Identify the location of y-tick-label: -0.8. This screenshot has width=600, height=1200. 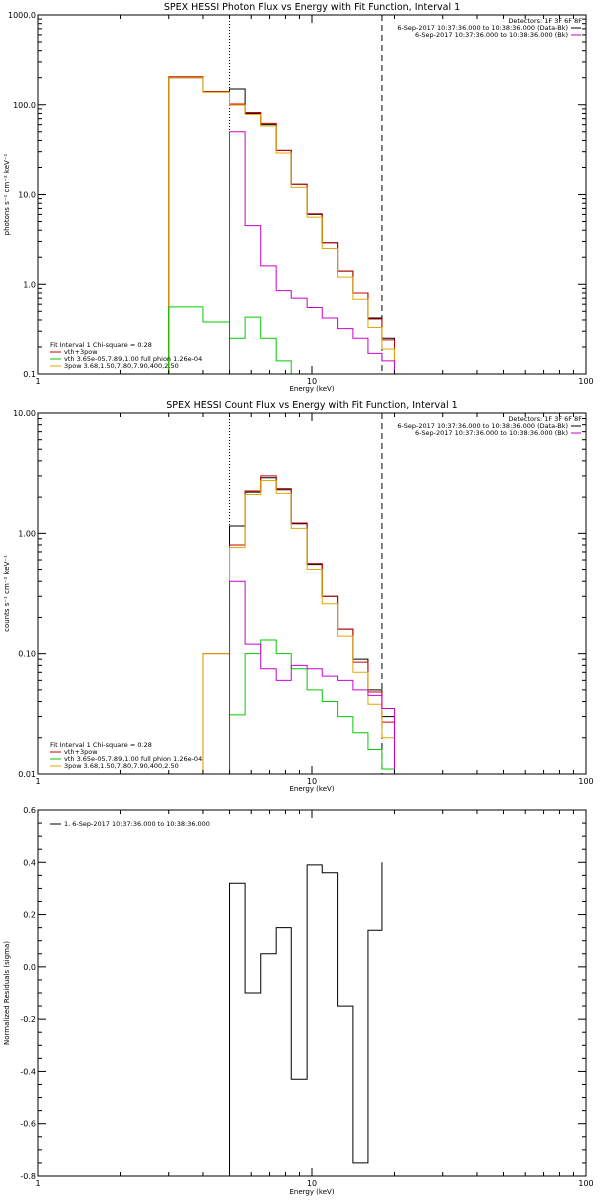
(28, 1176).